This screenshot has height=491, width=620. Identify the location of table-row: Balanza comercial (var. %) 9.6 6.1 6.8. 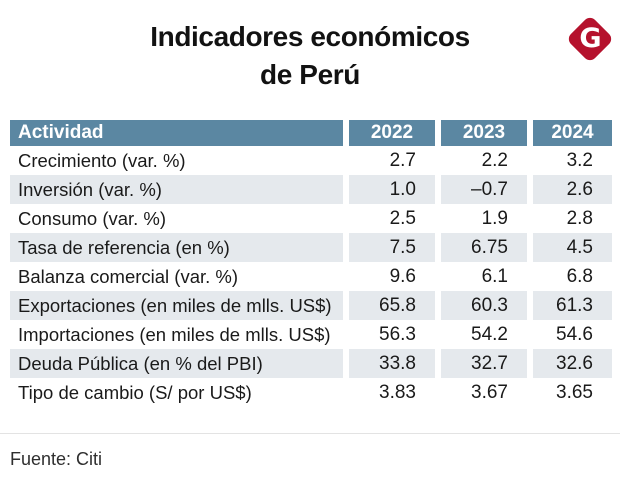
(311, 276).